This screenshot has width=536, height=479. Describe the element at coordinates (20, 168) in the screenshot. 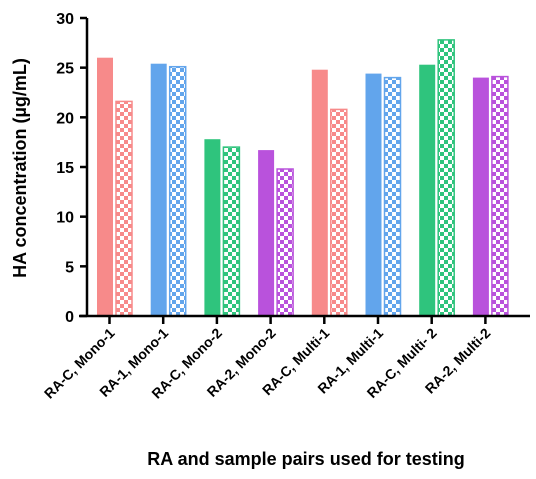

I see `y-axis-title: HA concentration (µg/mL)` at that location.